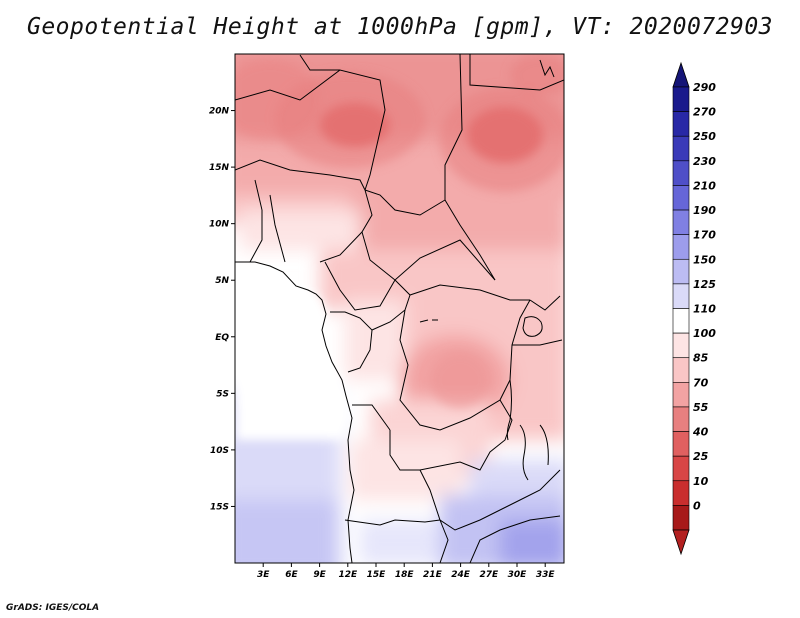  Describe the element at coordinates (704, 112) in the screenshot. I see `colorbar-label: 270` at that location.